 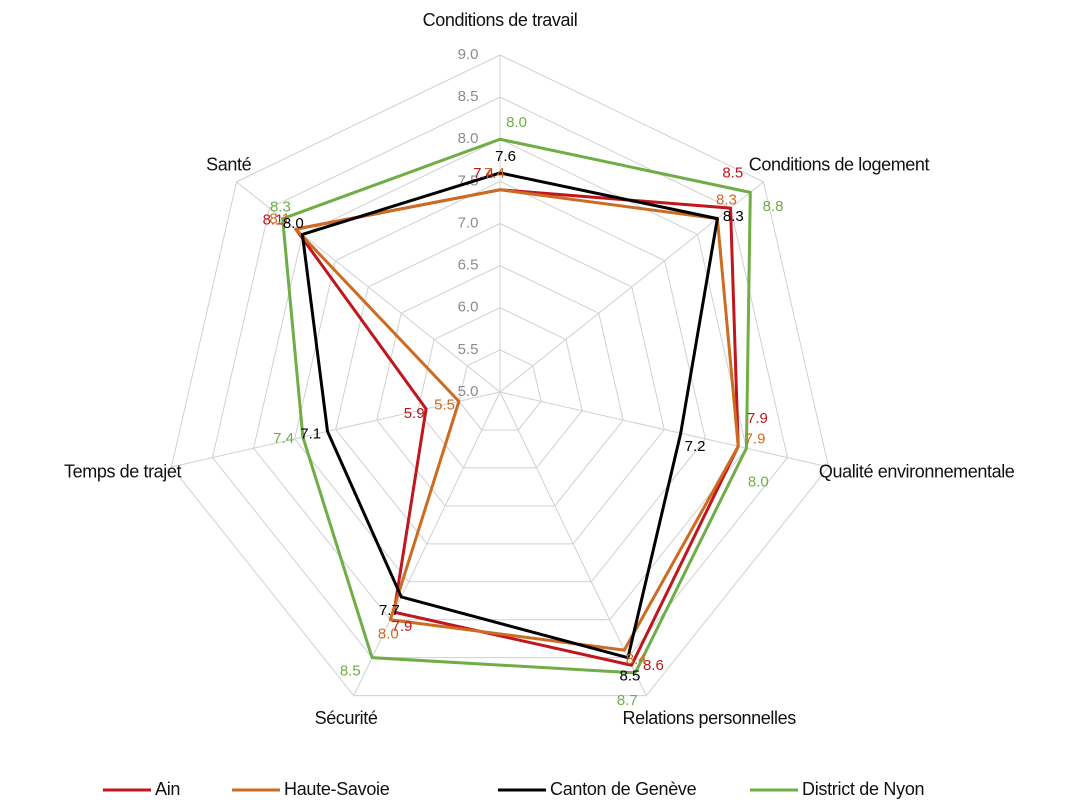 I want to click on category-label: Conditions de logement, so click(x=839, y=164).